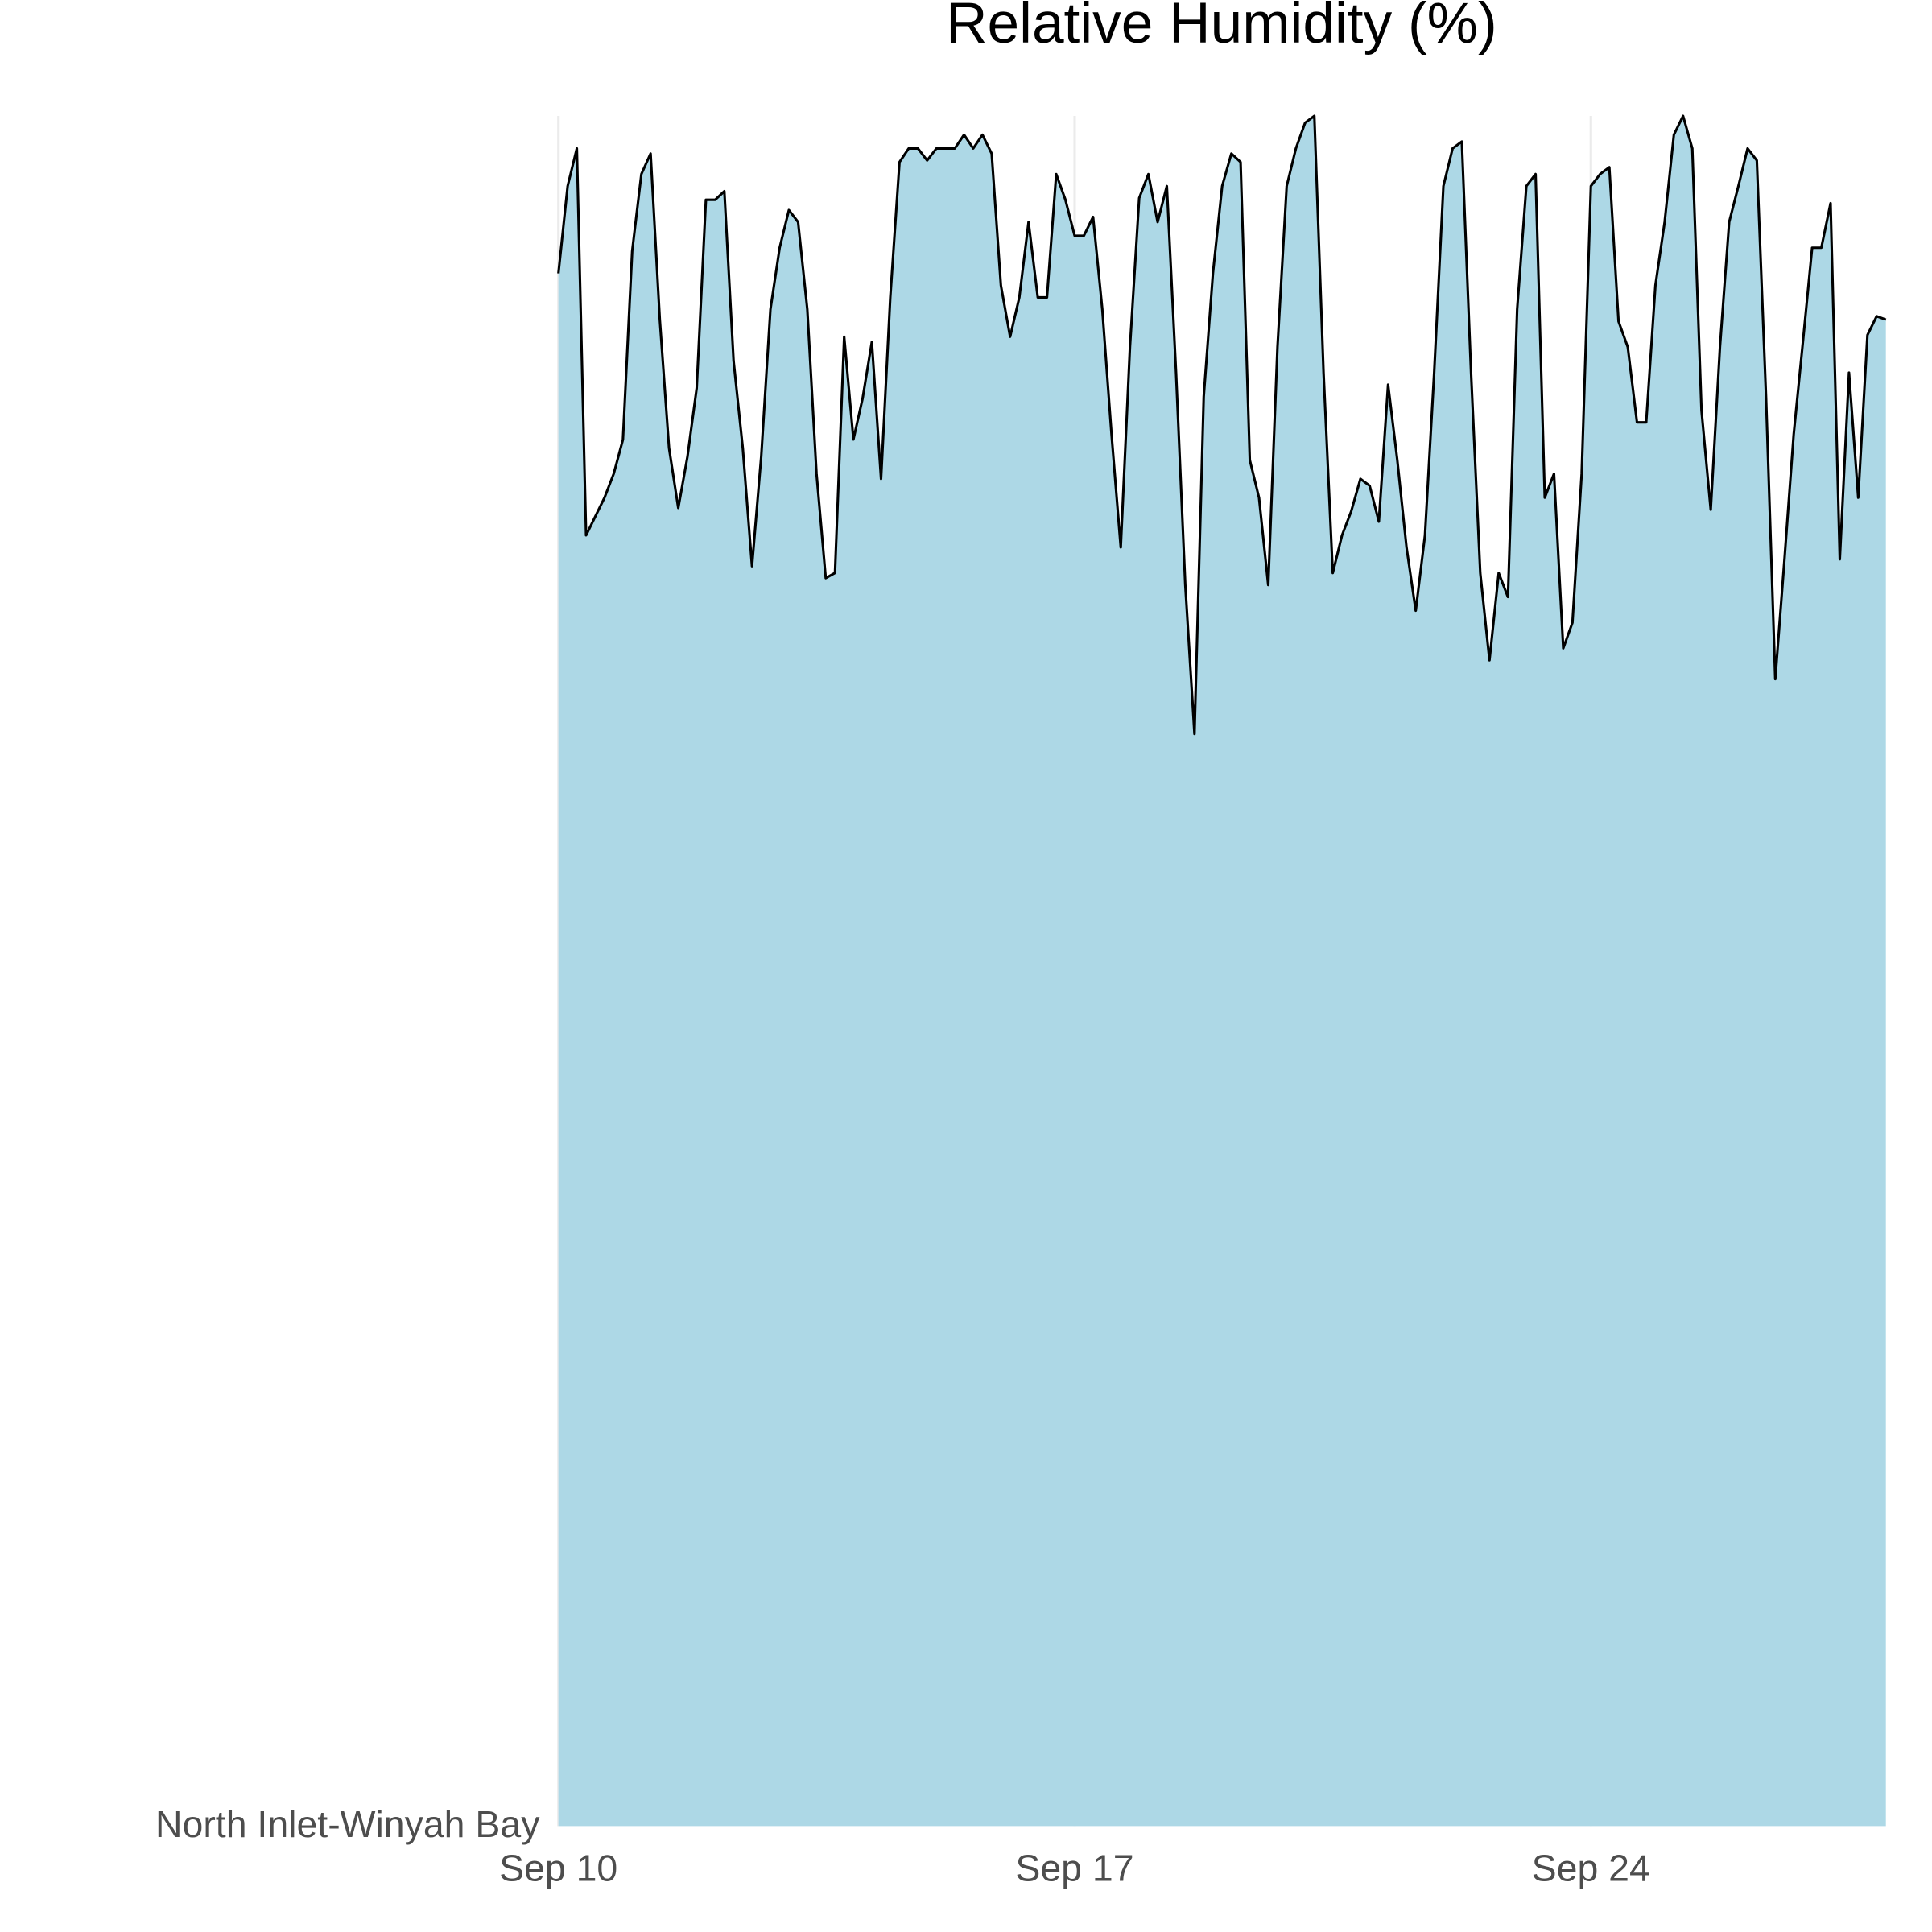  Describe the element at coordinates (1221, 28) in the screenshot. I see `chart-title: Relative Humidity (%)` at that location.